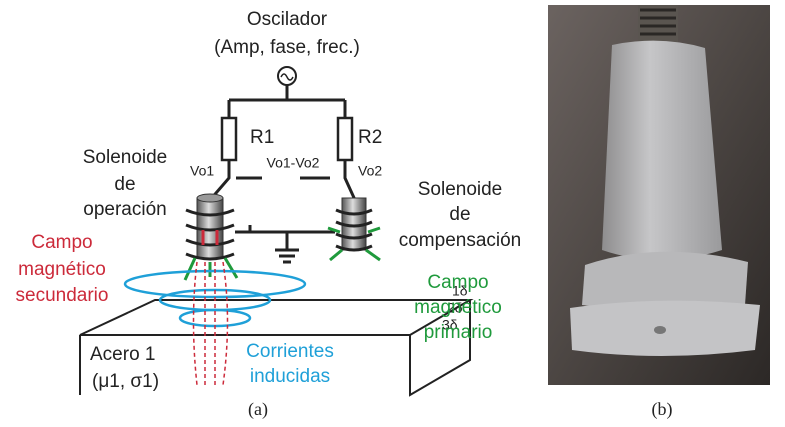  Describe the element at coordinates (287, 19) in the screenshot. I see `oscillator-title: Oscilador` at that location.